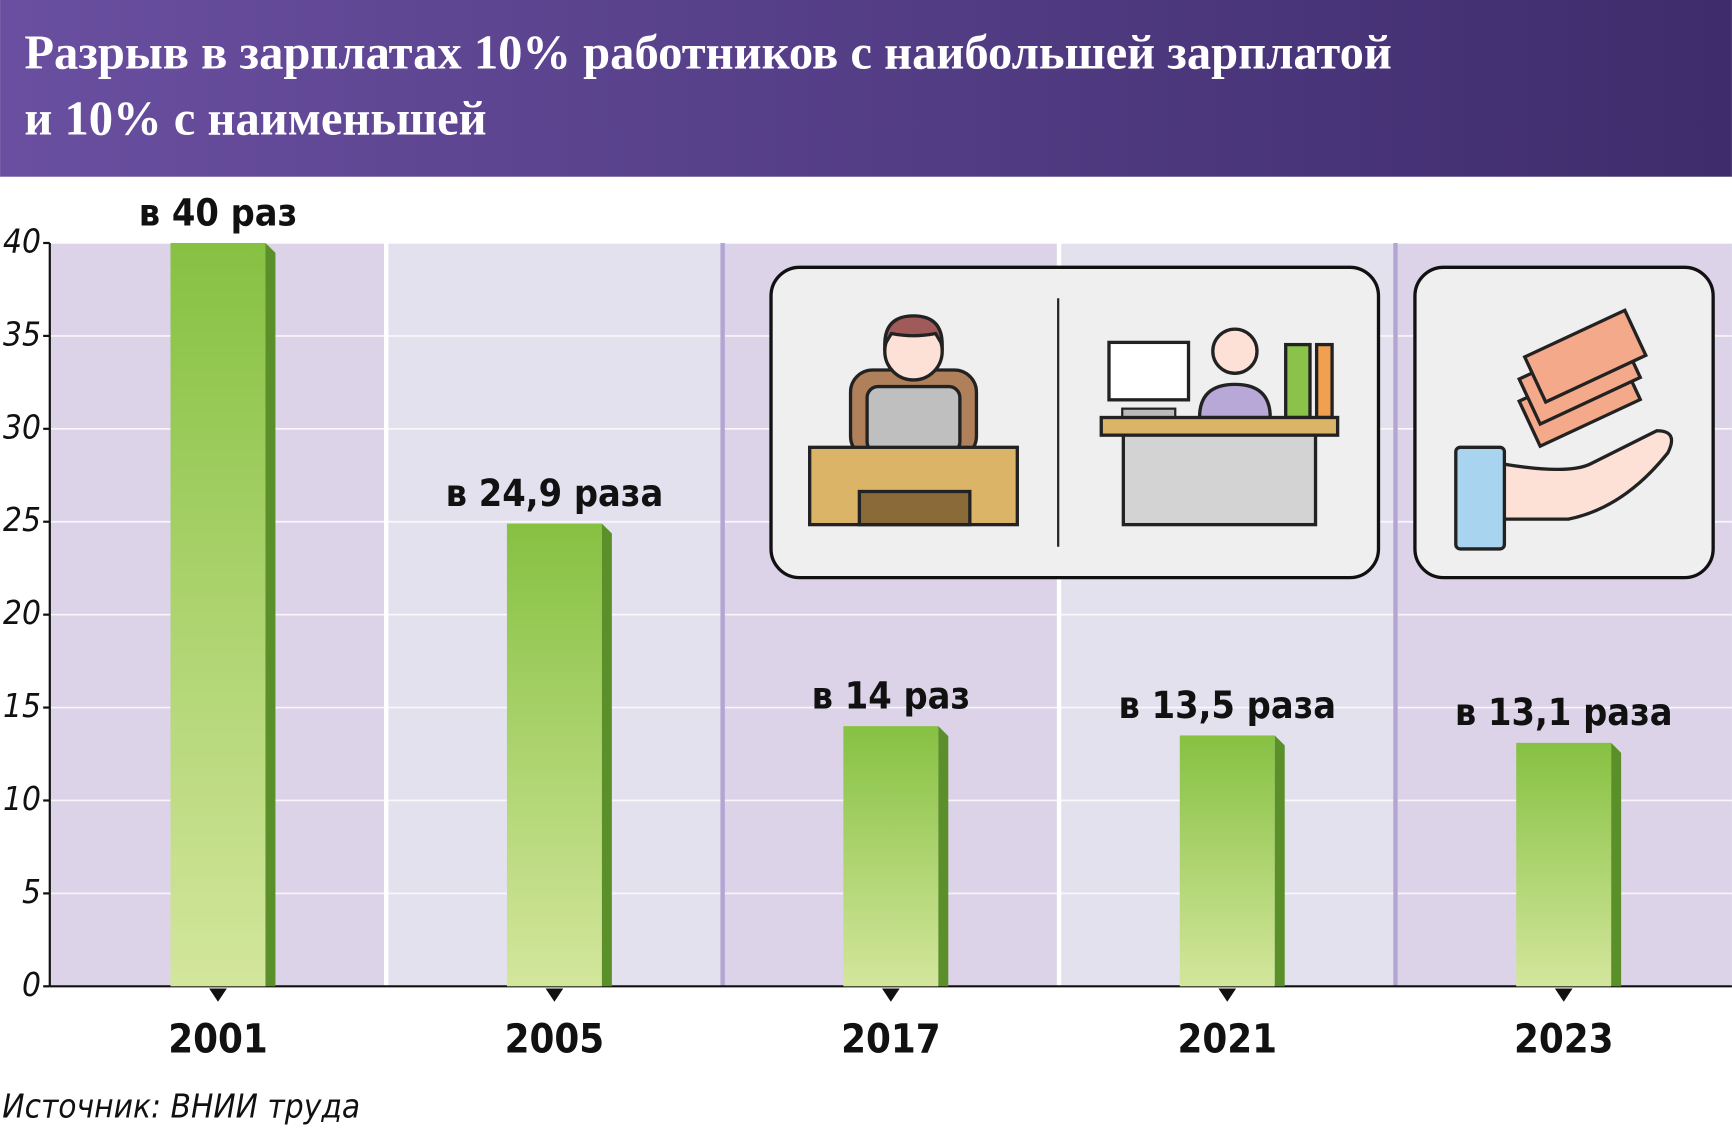 The image size is (1732, 1131). Describe the element at coordinates (22, 240) in the screenshot. I see `y-tick-label: 40` at that location.